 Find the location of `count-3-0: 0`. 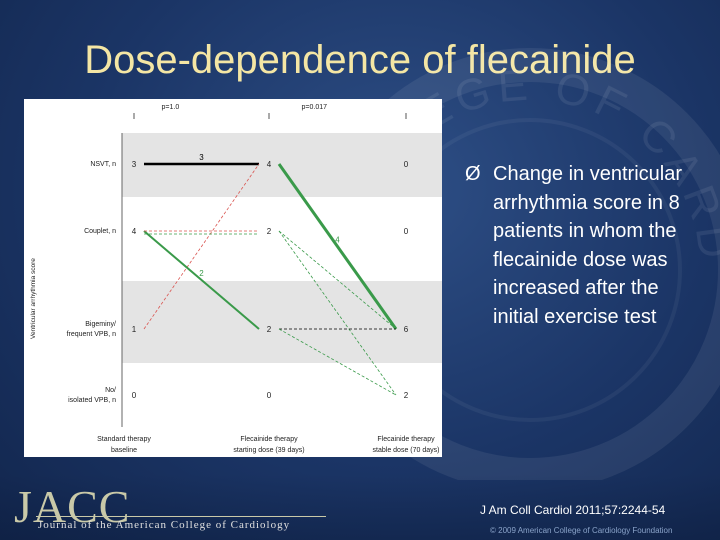

count-3-0: 0 is located at coordinates (134, 395).